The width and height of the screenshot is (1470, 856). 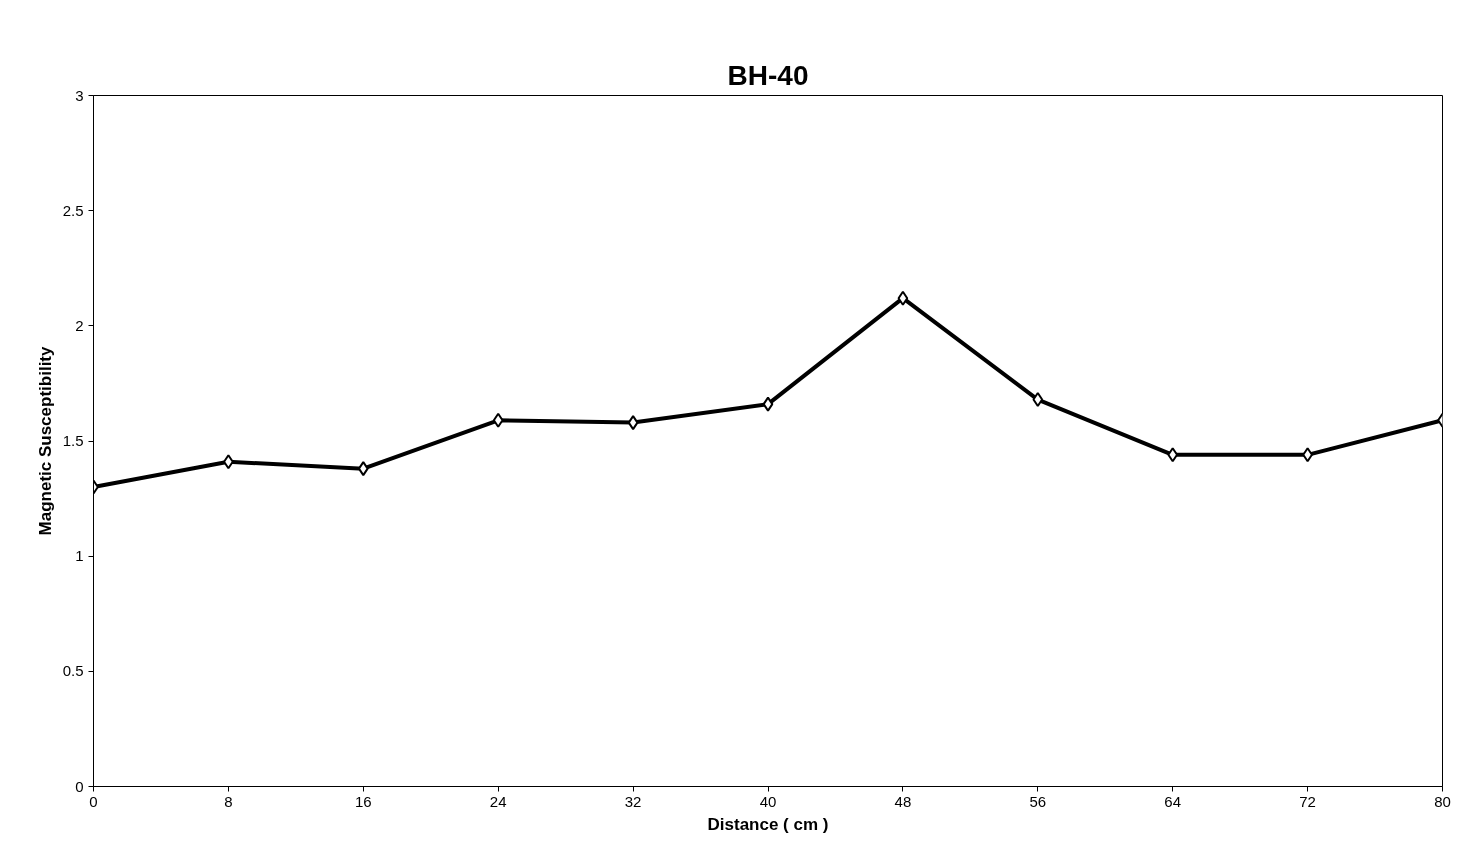 I want to click on x-tick-label: 72, so click(x=1307, y=801).